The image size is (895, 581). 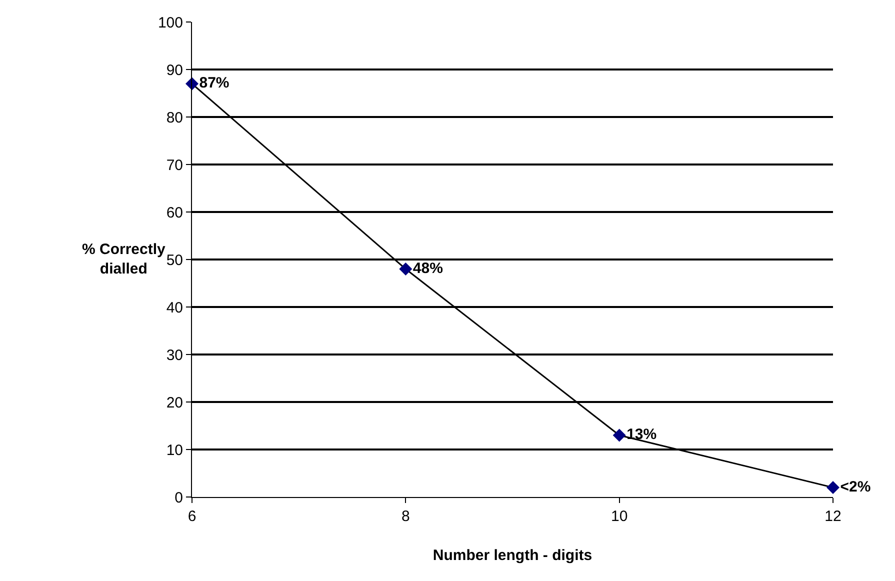 What do you see at coordinates (170, 23) in the screenshot?
I see `y-tick-label: 100` at bounding box center [170, 23].